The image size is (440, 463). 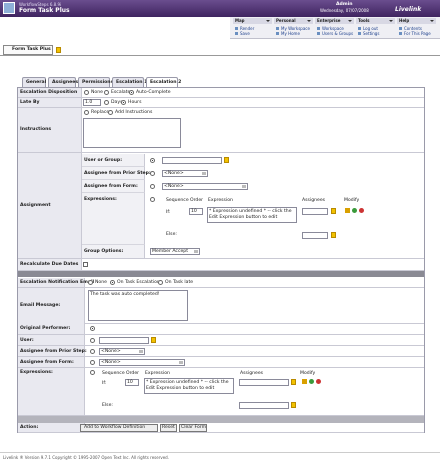 I want to click on page-tab, so click(x=28, y=50).